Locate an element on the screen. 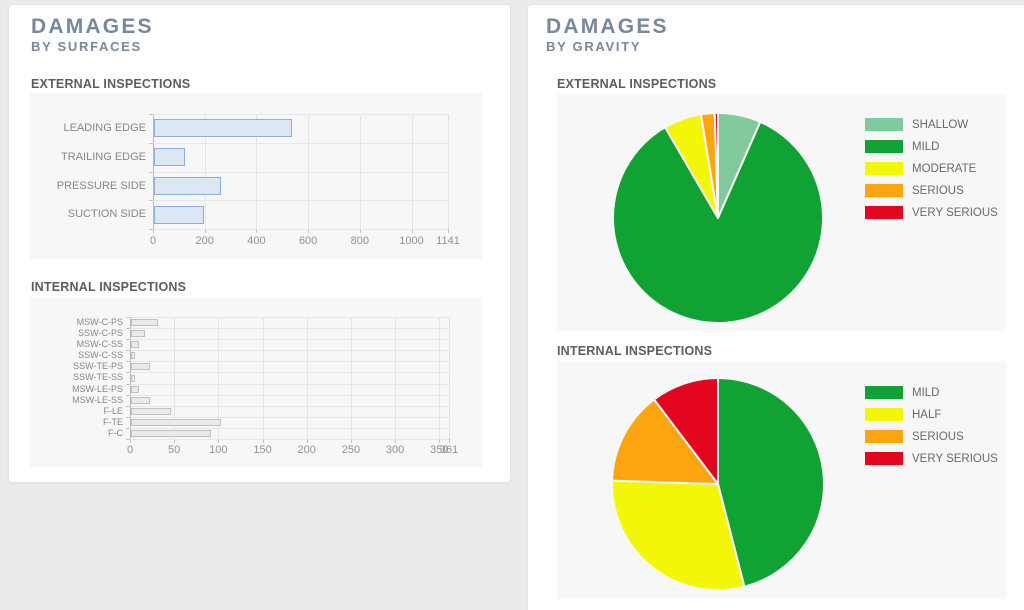 The height and width of the screenshot is (610, 1024). bar-f-le is located at coordinates (151, 411).